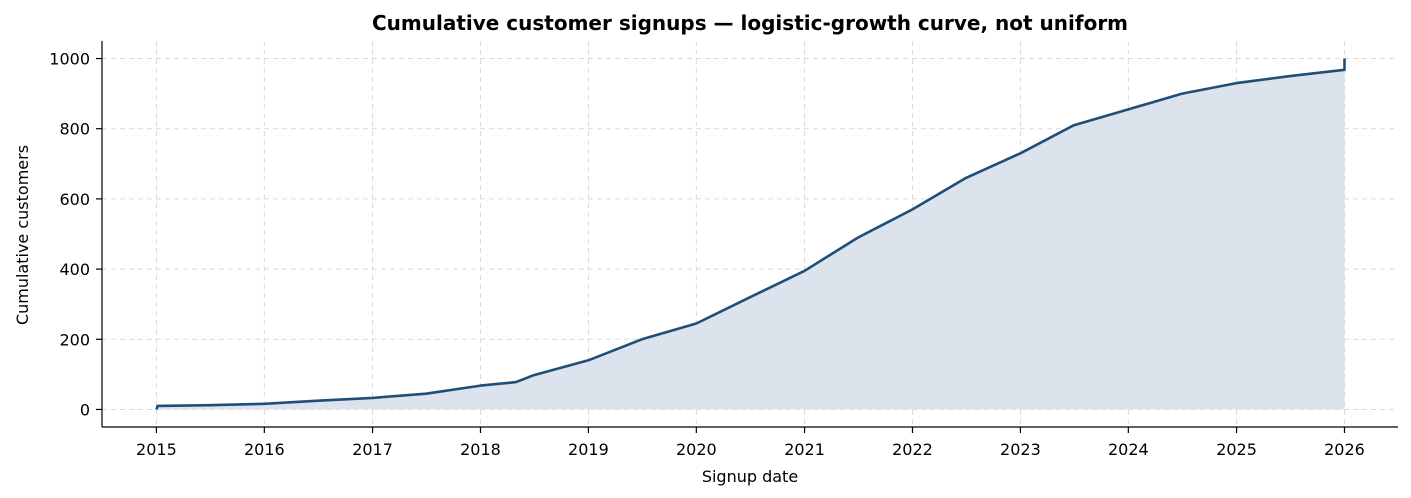  Describe the element at coordinates (912, 449) in the screenshot. I see `x-tick-label: 2022` at that location.